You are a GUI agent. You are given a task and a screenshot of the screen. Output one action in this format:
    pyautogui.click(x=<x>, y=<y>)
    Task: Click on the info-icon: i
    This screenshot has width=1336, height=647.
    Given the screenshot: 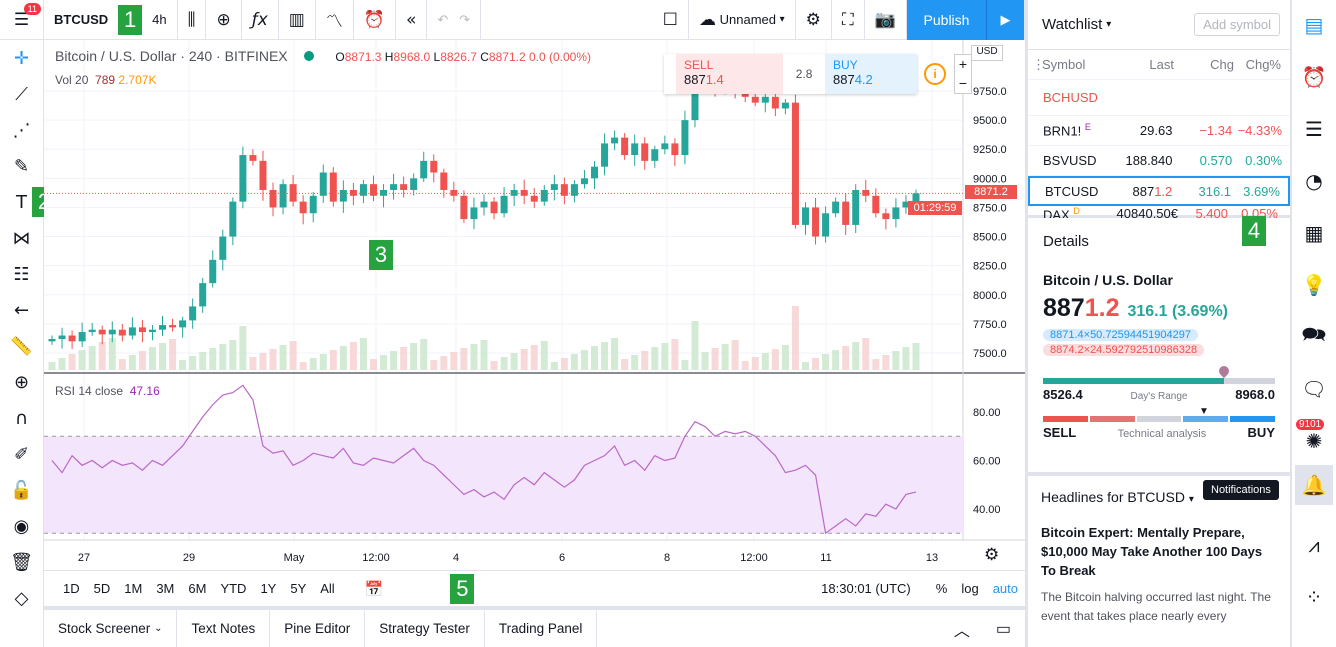 What is the action you would take?
    pyautogui.click(x=935, y=74)
    